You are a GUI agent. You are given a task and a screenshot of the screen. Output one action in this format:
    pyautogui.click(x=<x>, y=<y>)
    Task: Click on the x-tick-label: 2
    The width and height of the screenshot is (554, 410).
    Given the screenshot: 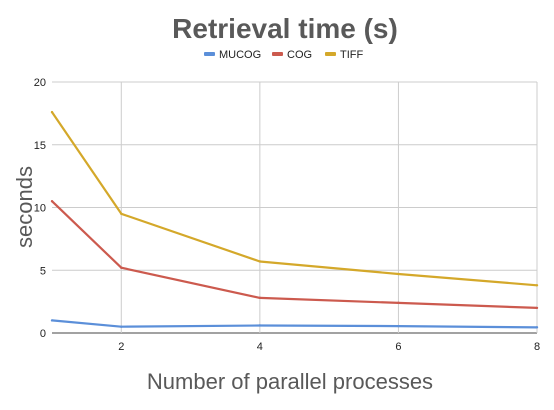 What is the action you would take?
    pyautogui.click(x=121, y=347)
    